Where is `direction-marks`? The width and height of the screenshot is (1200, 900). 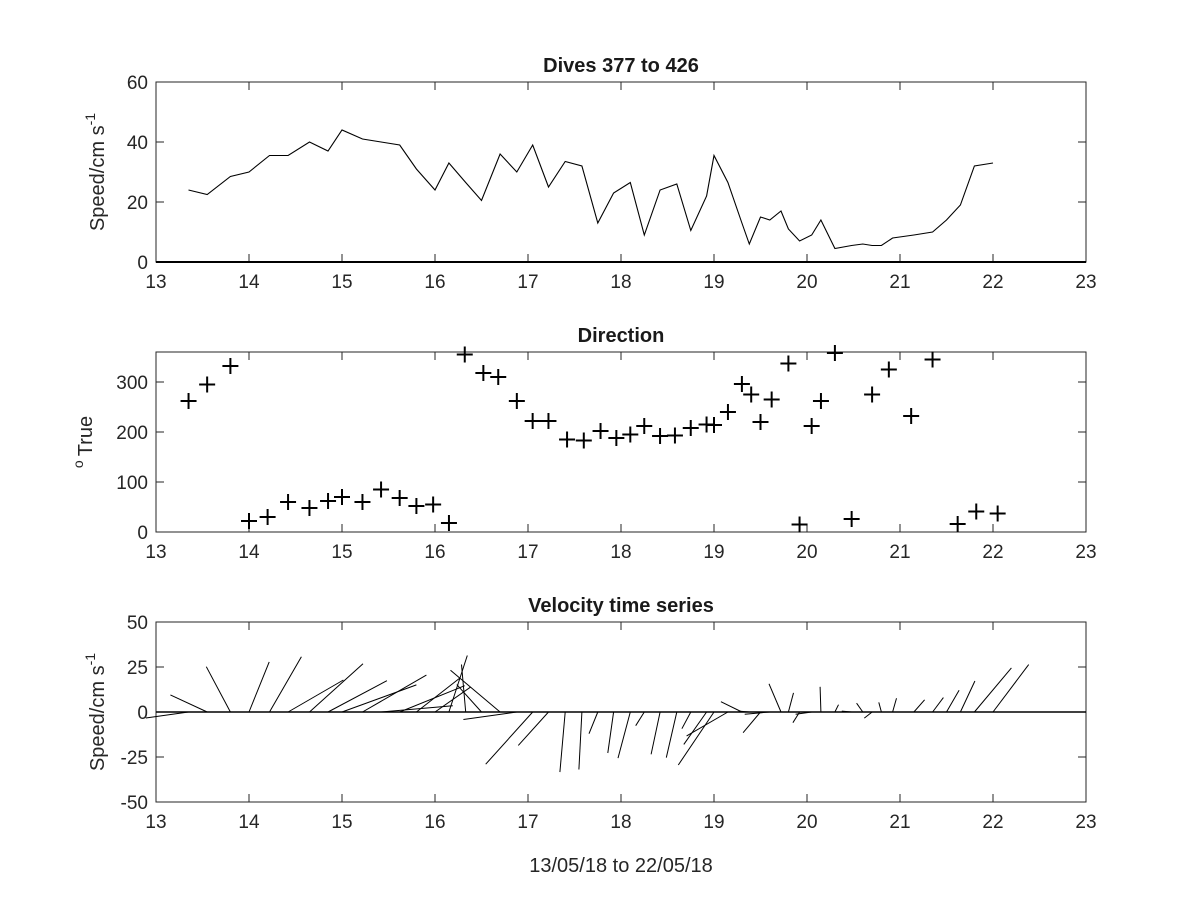 direction-marks is located at coordinates (593, 439).